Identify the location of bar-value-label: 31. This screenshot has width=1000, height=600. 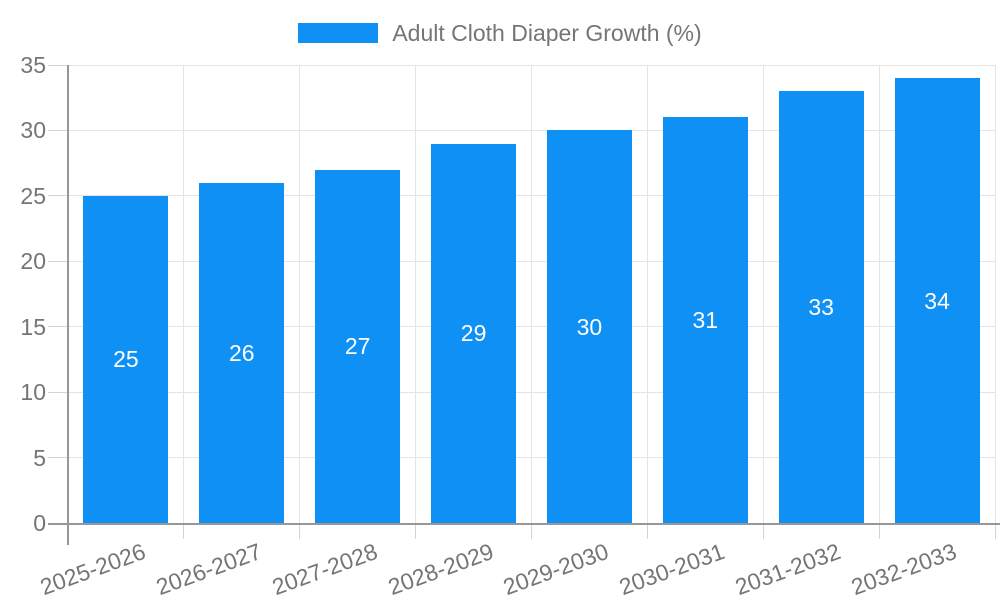
(705, 320).